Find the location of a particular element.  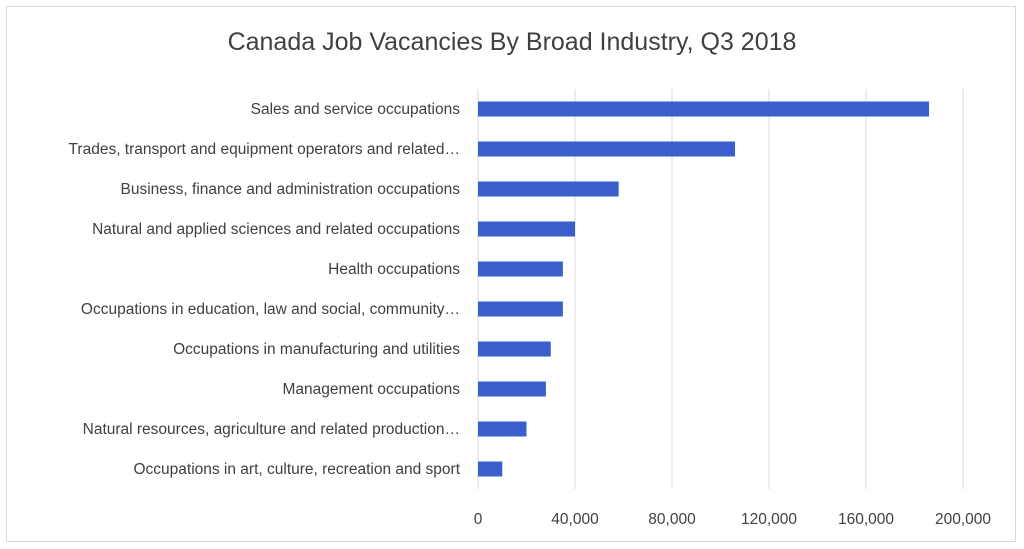

category-label: Health occupations is located at coordinates (394, 269).